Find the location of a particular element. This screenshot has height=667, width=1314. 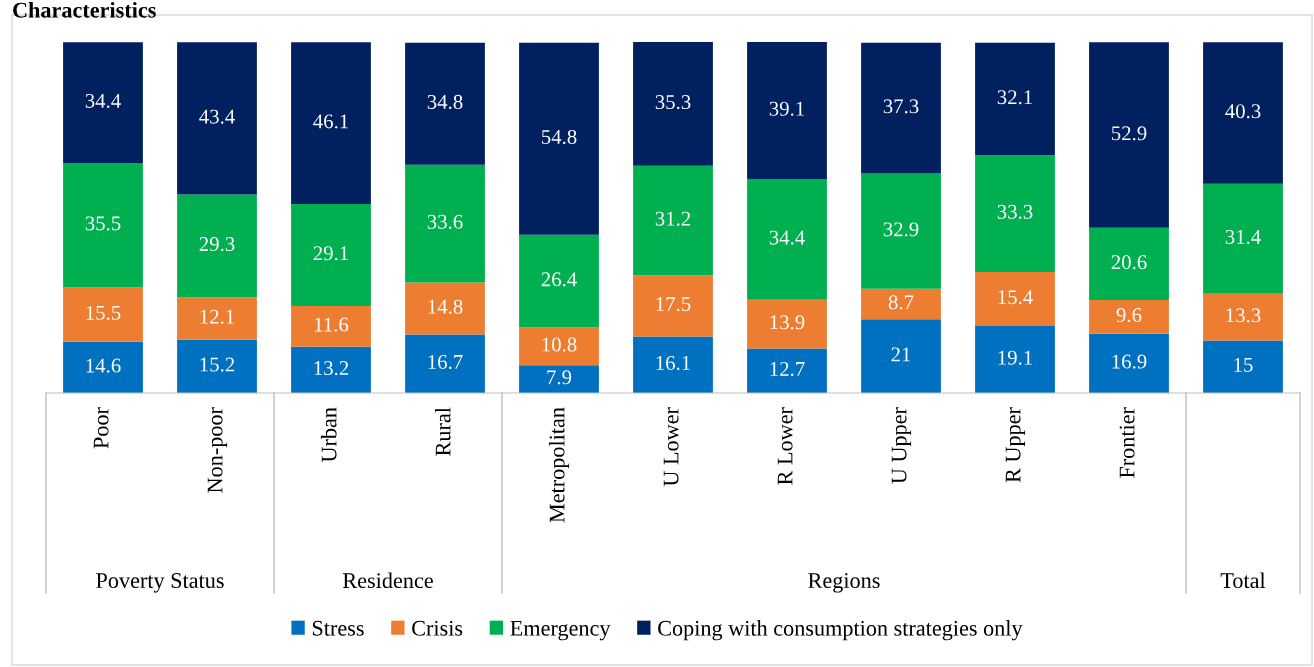

data-label: 34.8 is located at coordinates (445, 102).